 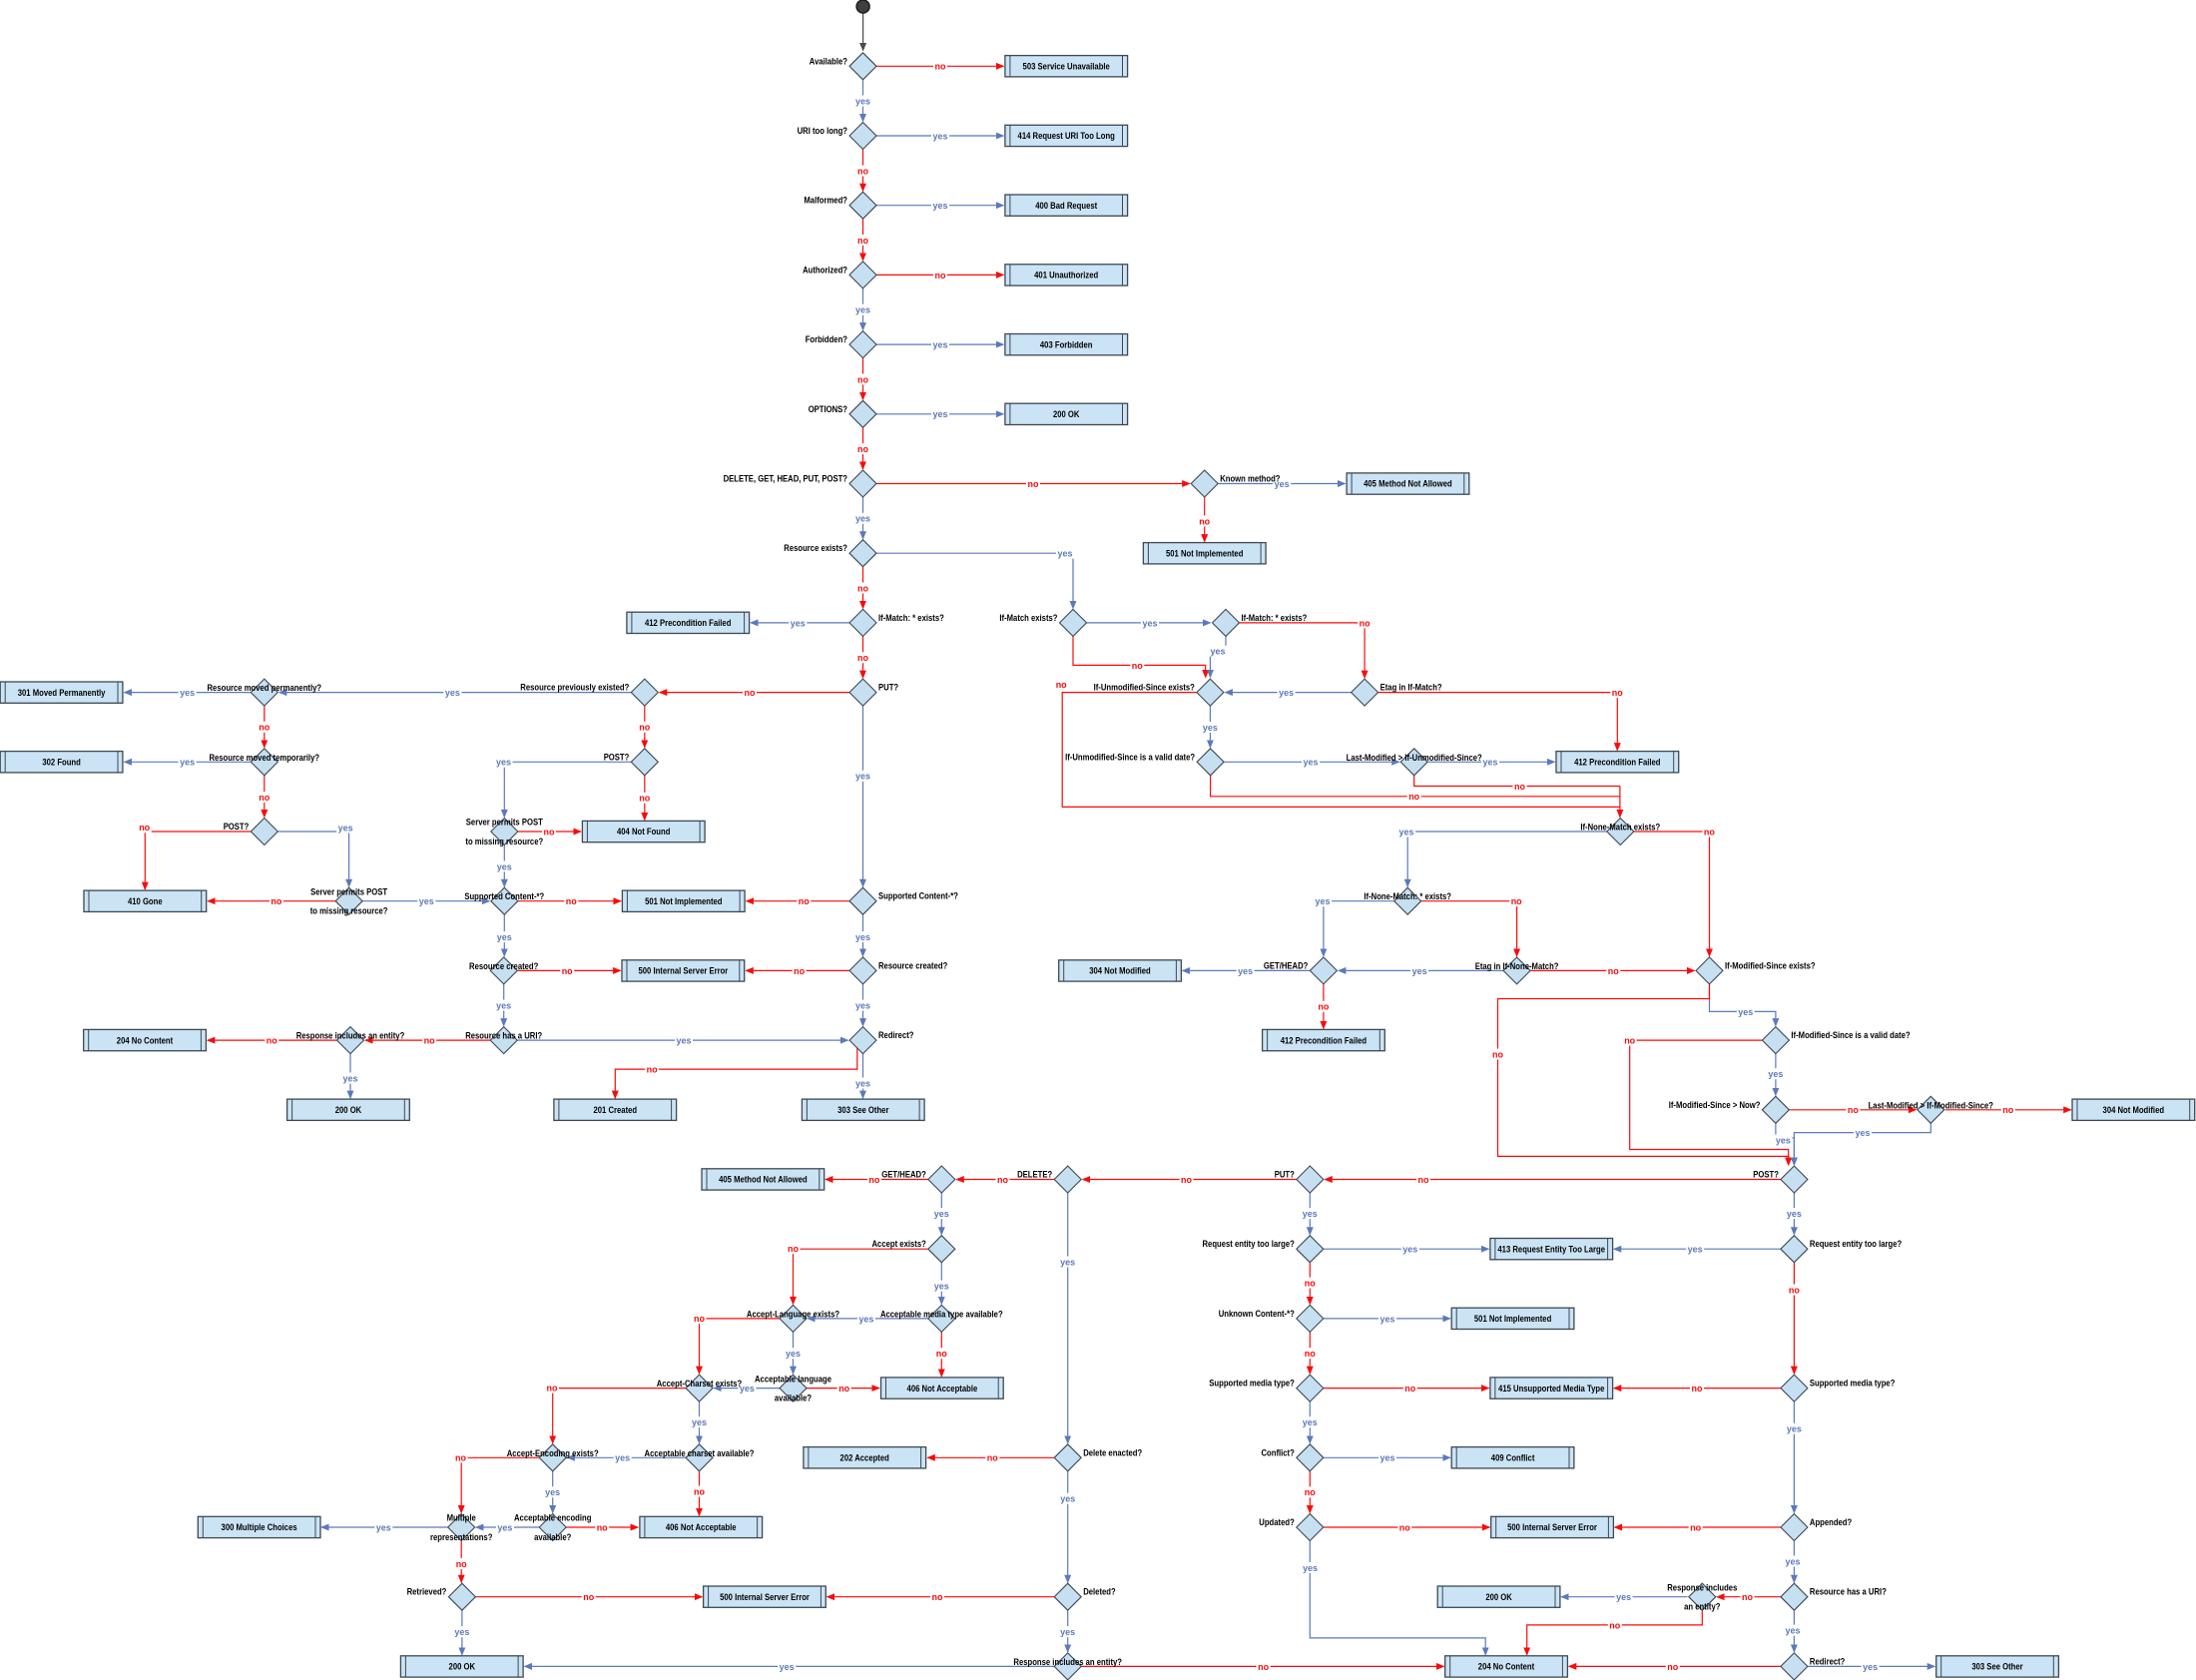 I want to click on svg-text: DELETE?, so click(x=1034, y=1175).